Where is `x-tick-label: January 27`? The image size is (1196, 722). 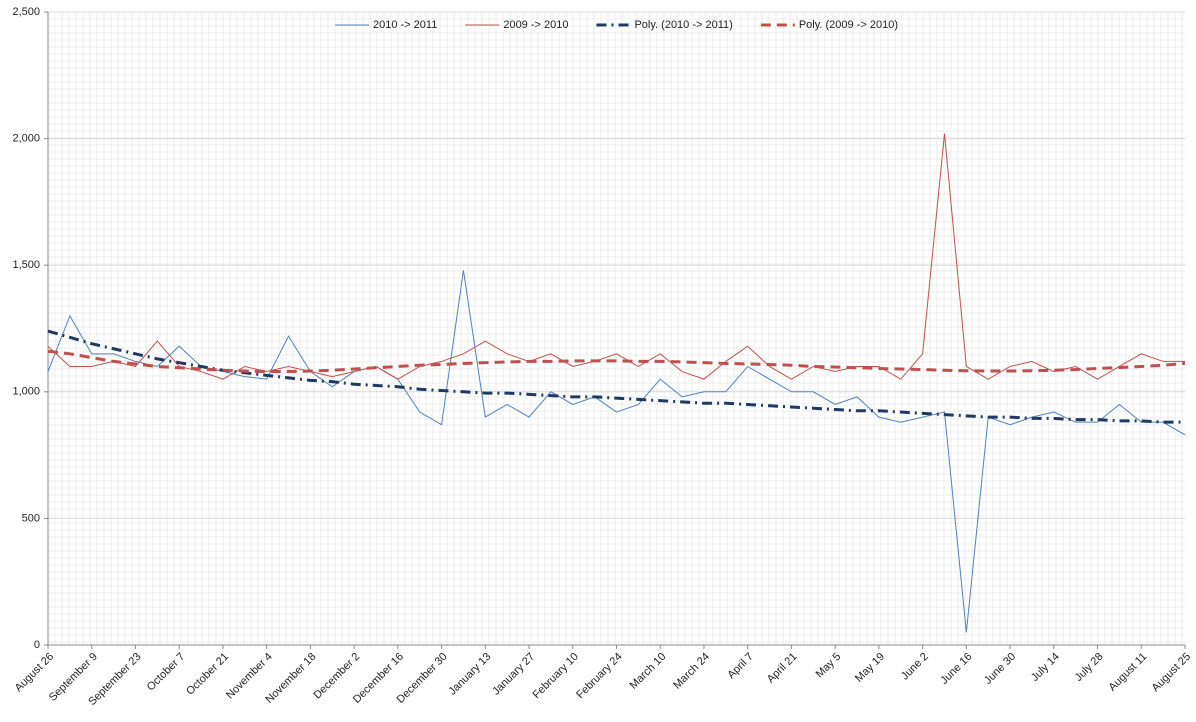
x-tick-label: January 27 is located at coordinates (513, 674).